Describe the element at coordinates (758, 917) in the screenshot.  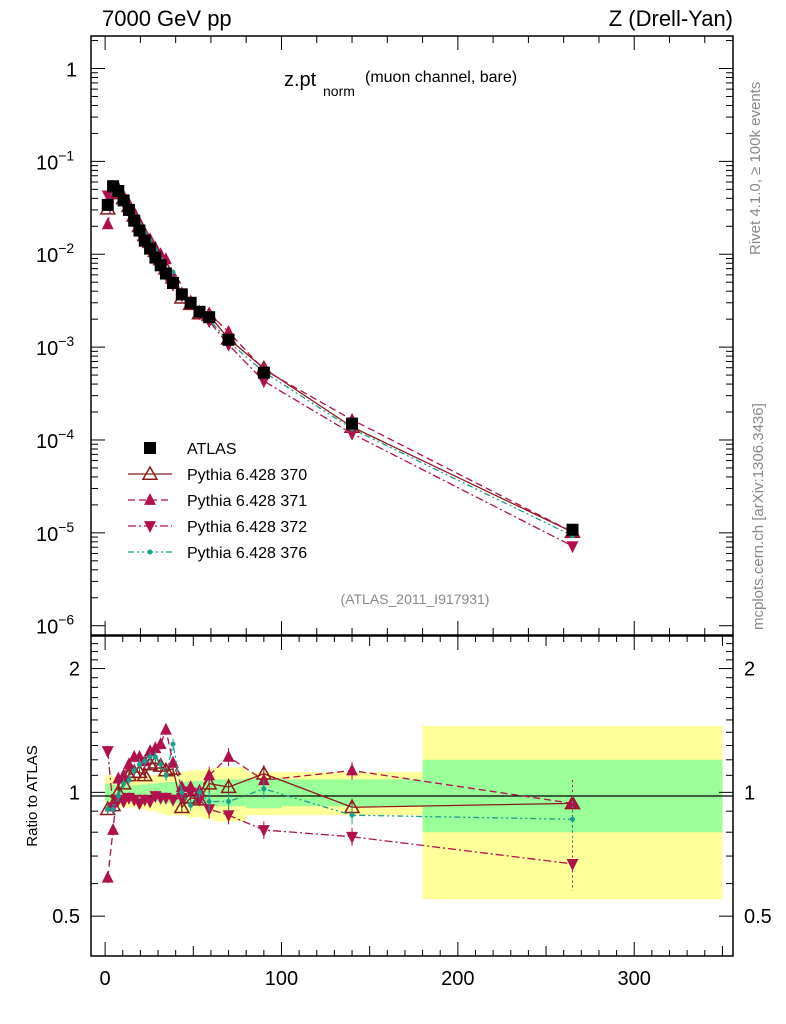
I see `ratio-y-tick-label-right: 0.5` at that location.